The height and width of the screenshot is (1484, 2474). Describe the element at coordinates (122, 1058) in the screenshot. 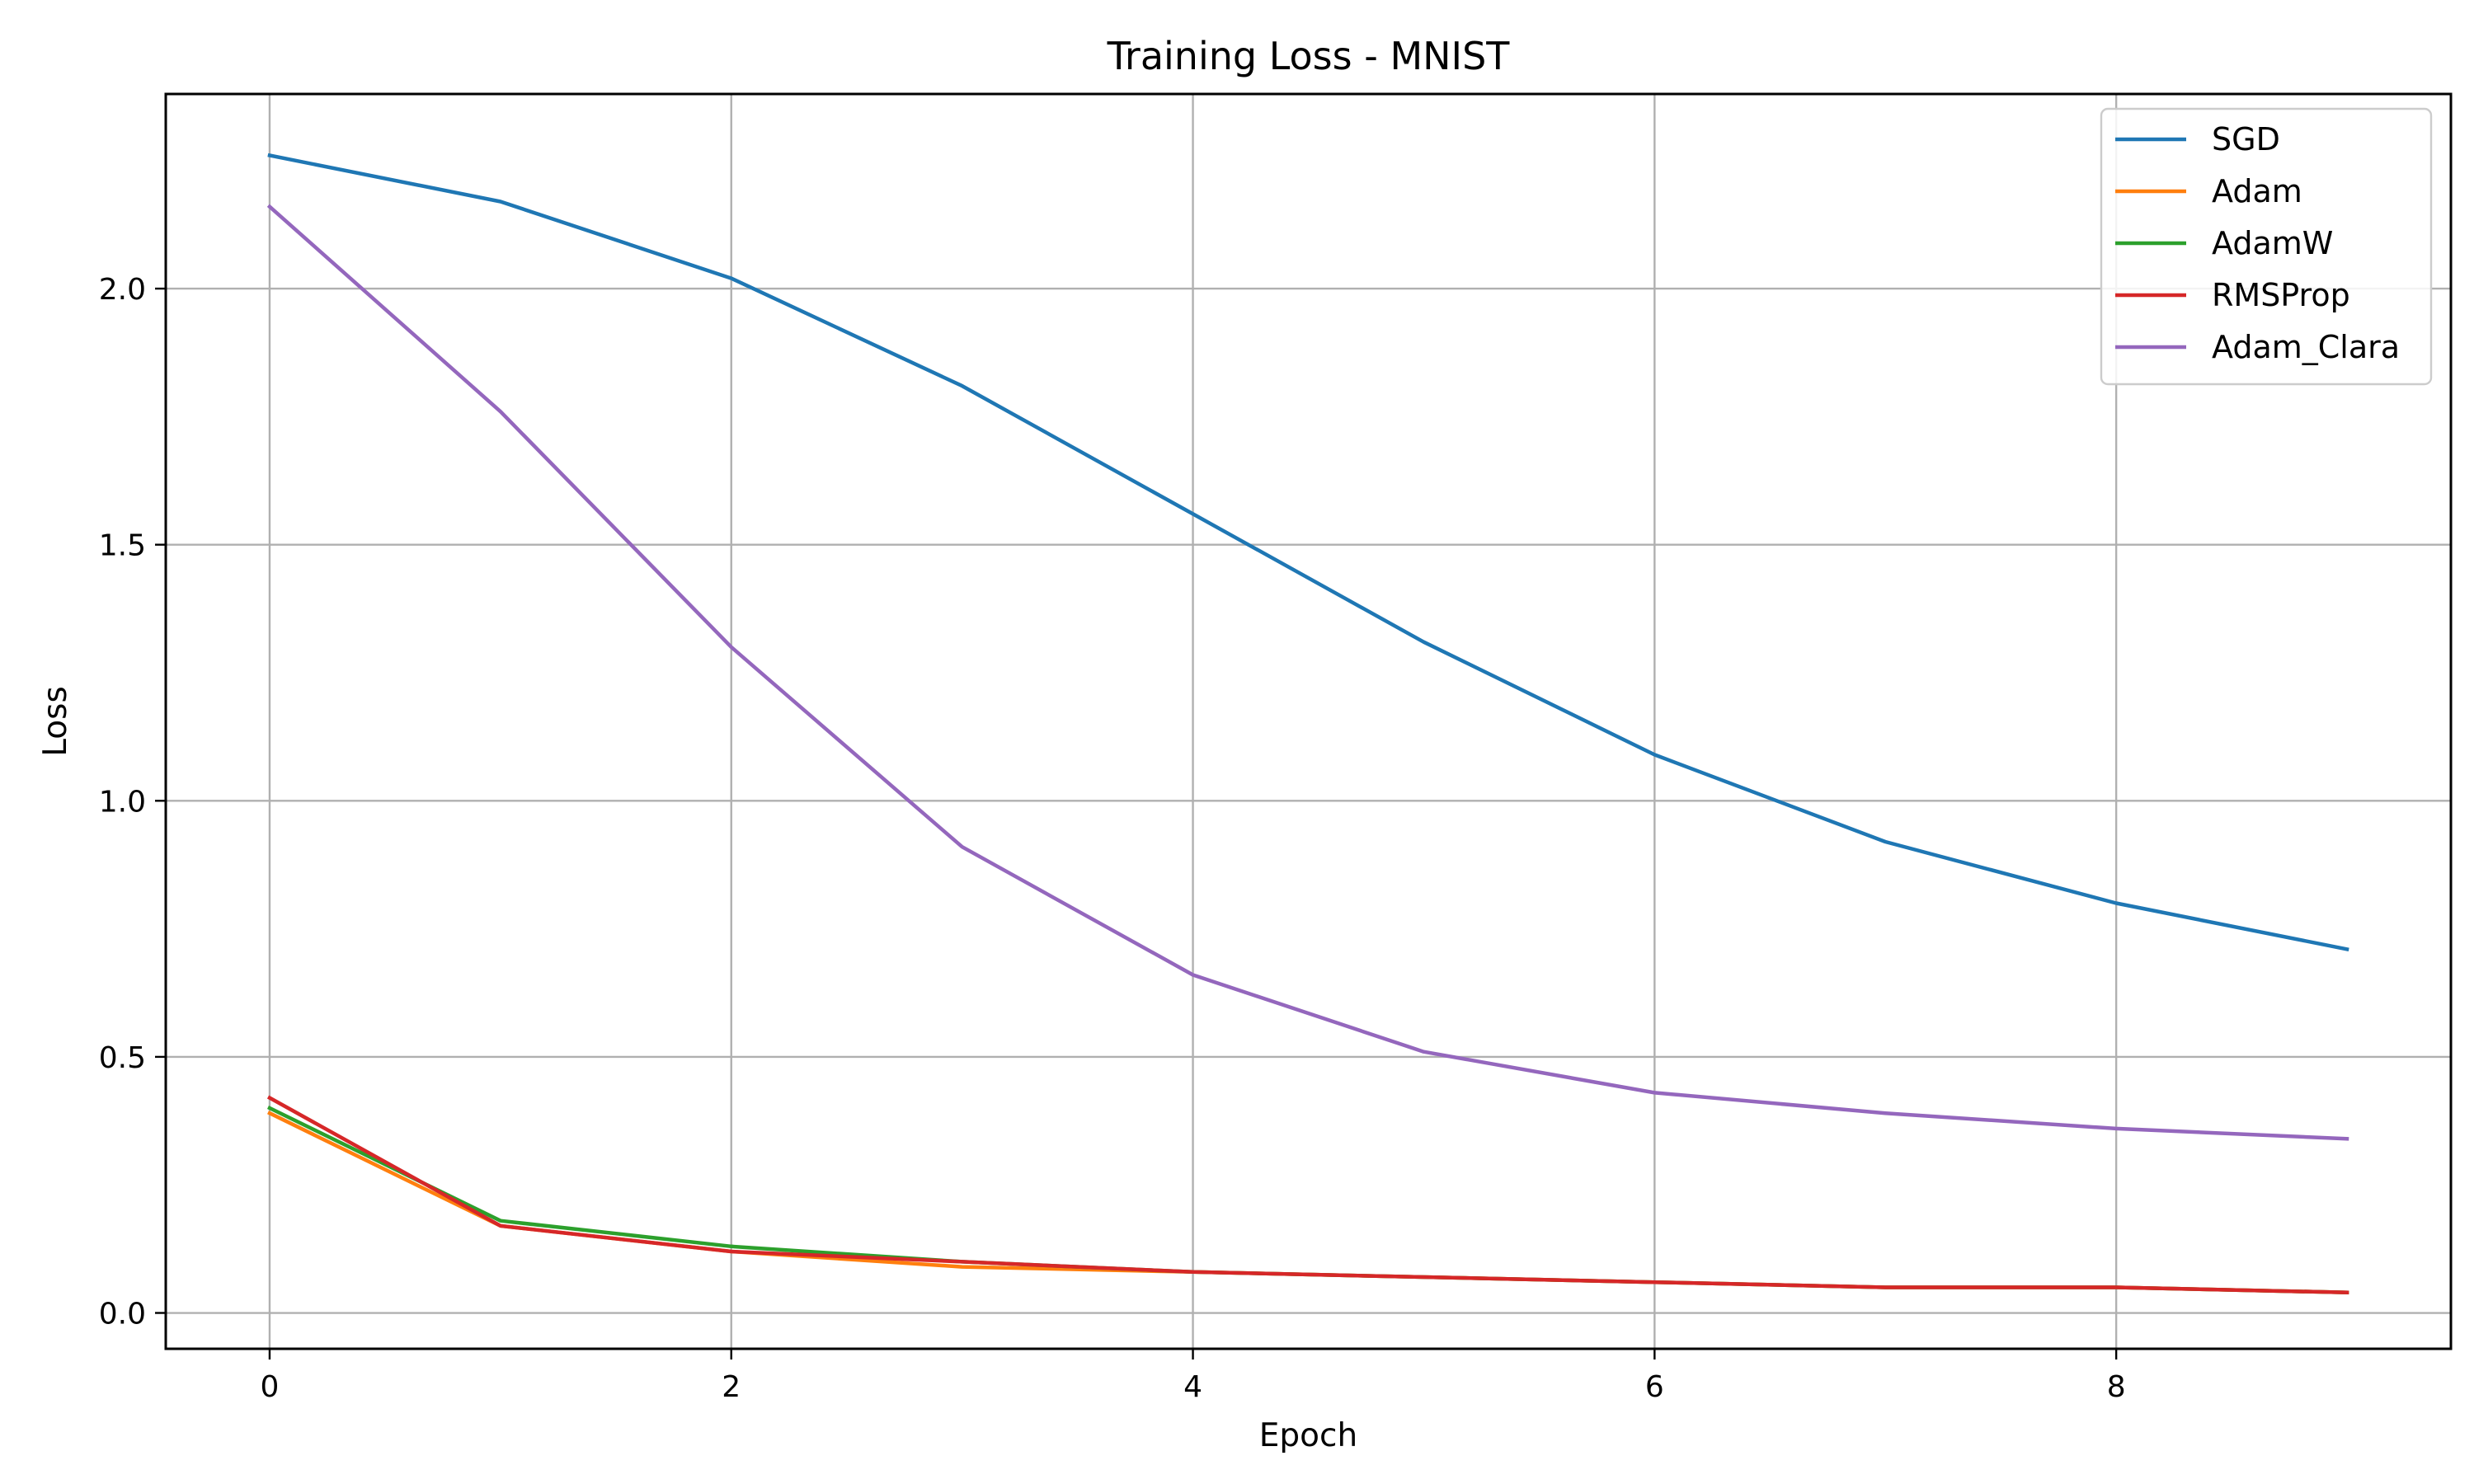

I see `y-tick-label: 0.5` at that location.